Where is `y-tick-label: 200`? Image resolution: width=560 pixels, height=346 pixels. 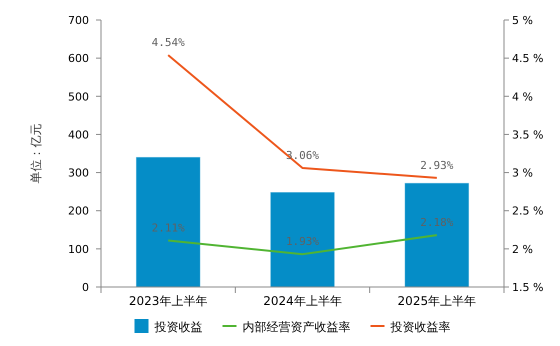
y-tick-label: 200 is located at coordinates (78, 211).